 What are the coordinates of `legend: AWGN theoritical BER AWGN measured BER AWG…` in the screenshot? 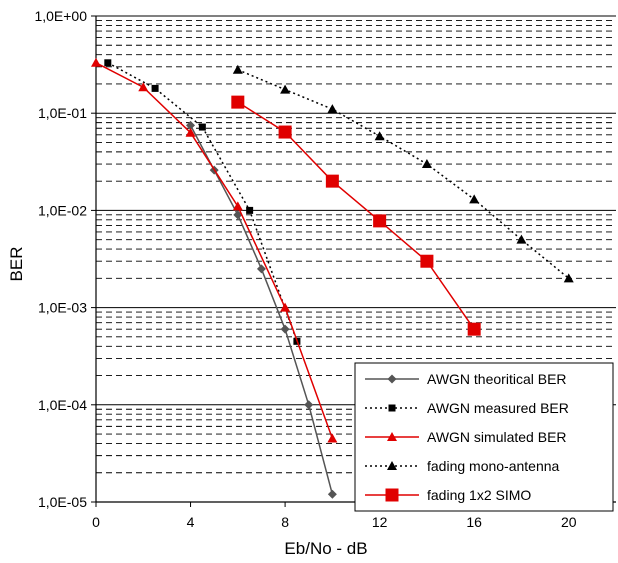 It's located at (484, 437).